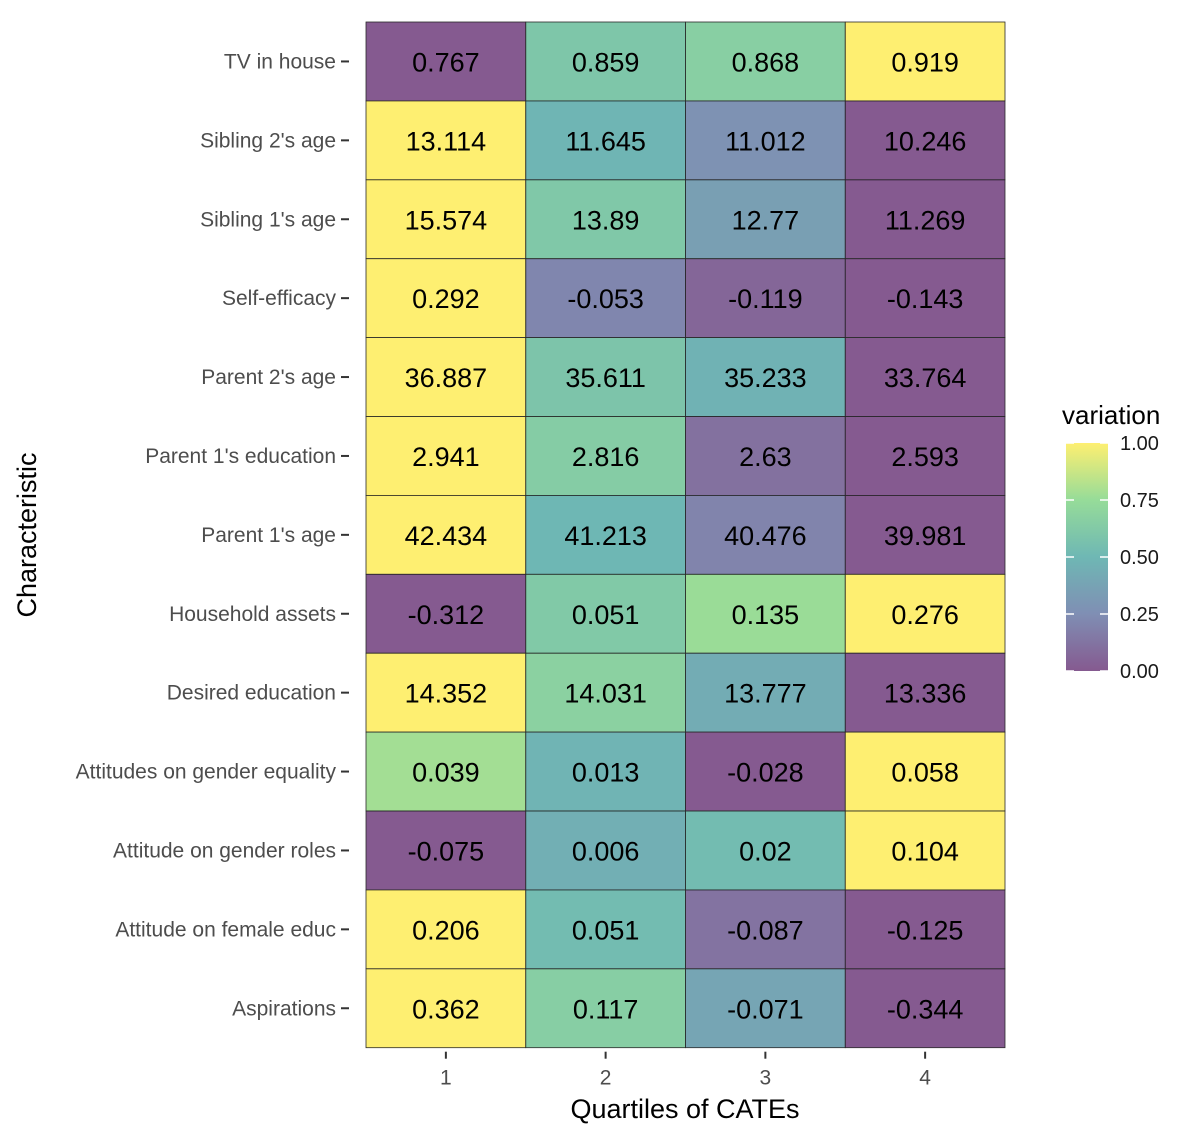 This screenshot has height=1139, width=1200. I want to click on cell-value-label: -0.125, so click(925, 930).